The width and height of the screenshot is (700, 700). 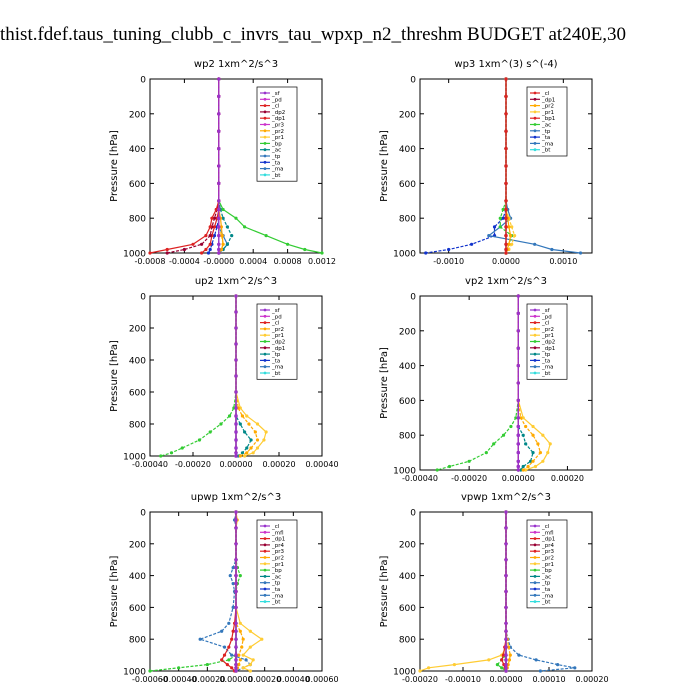 What do you see at coordinates (235, 679) in the screenshot?
I see `x-tick-label: 0.00000` at bounding box center [235, 679].